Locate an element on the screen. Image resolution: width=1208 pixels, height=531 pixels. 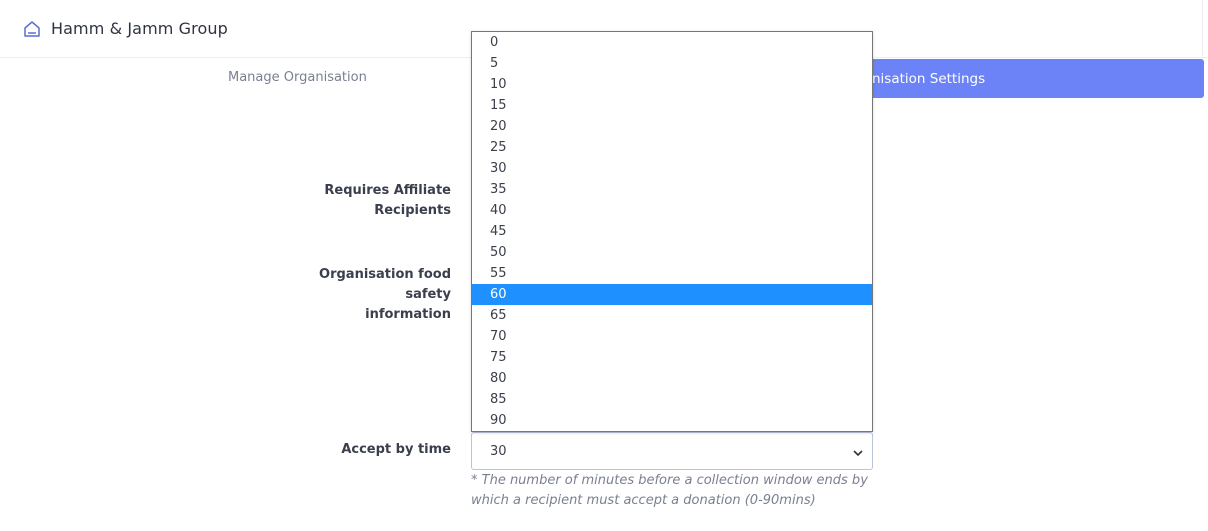
dropdown-option-55: 55 is located at coordinates (498, 273).